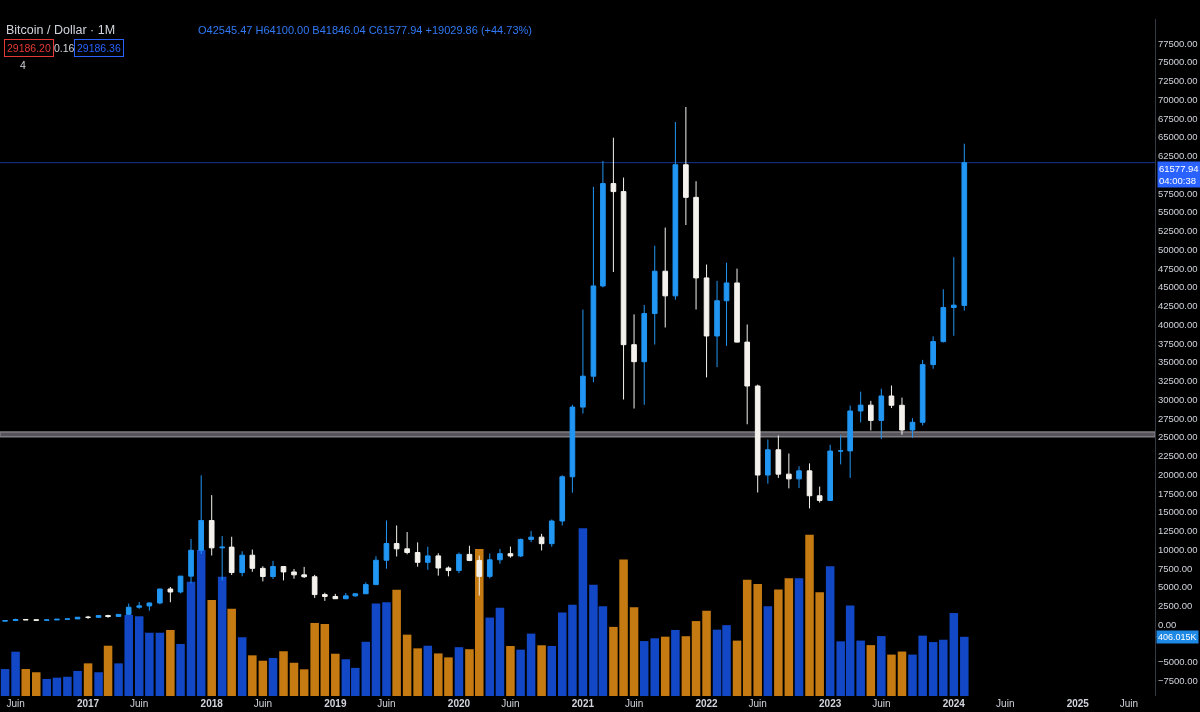  I want to click on x-tick-label: 2018, so click(212, 703).